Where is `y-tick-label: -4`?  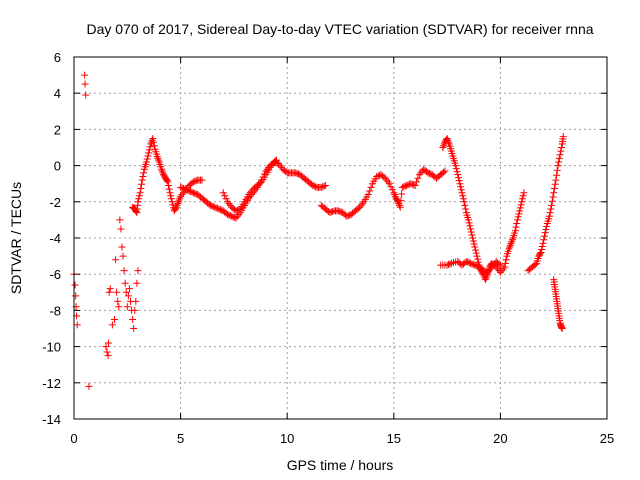 y-tick-label: -4 is located at coordinates (55, 238).